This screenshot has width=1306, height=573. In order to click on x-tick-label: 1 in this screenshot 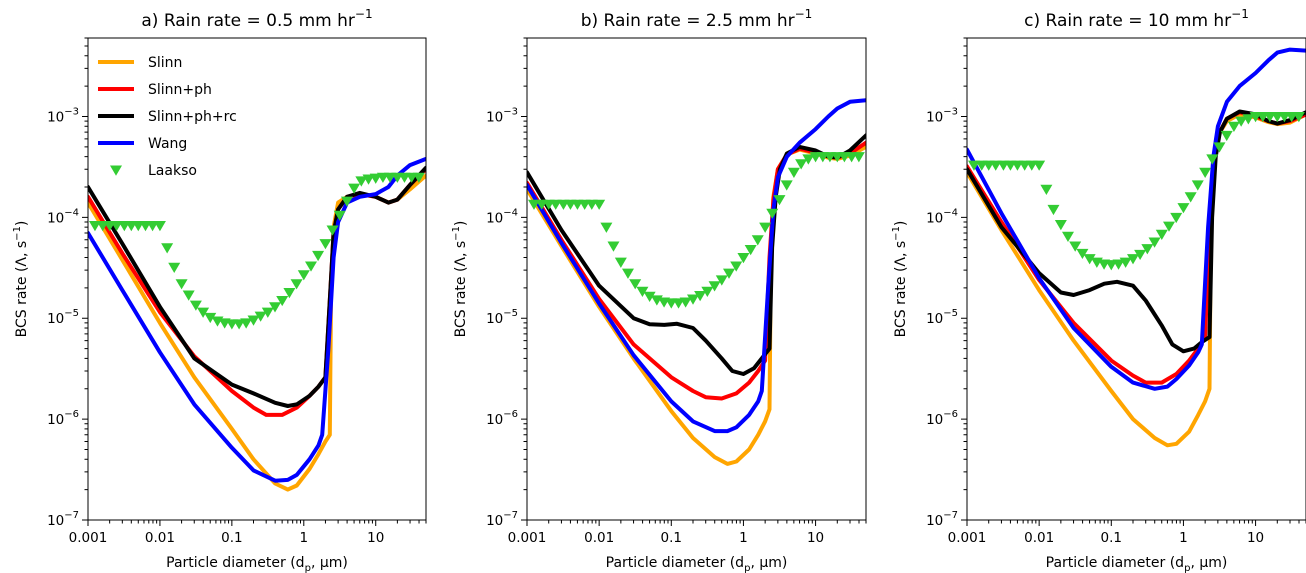, I will do `click(1183, 538)`.